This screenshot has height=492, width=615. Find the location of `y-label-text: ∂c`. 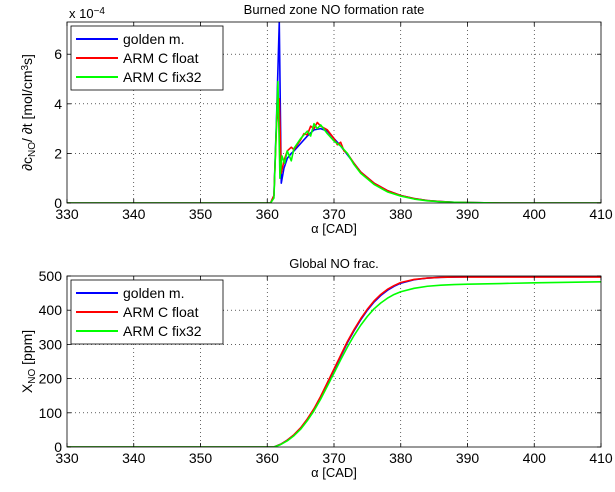

y-label-text: ∂c is located at coordinates (27, 164).